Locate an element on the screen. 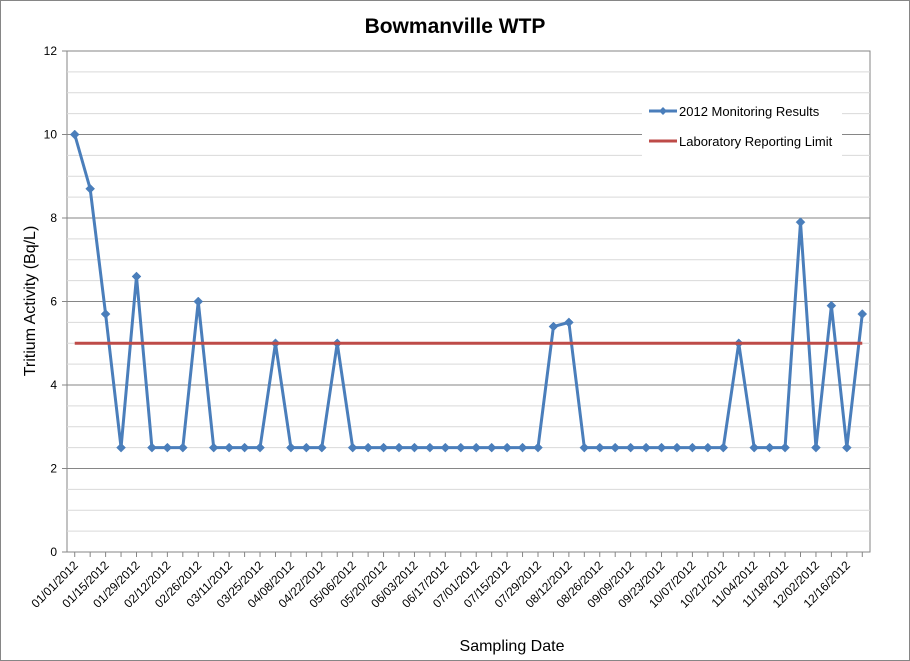 The image size is (910, 661). y-axis-title: Tritium Activity (Bq/L) is located at coordinates (30, 301).